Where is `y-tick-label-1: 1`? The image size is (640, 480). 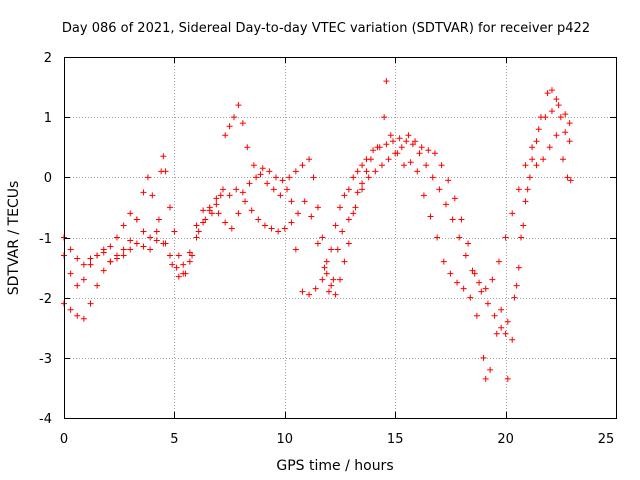 y-tick-label-1: 1 is located at coordinates (48, 118).